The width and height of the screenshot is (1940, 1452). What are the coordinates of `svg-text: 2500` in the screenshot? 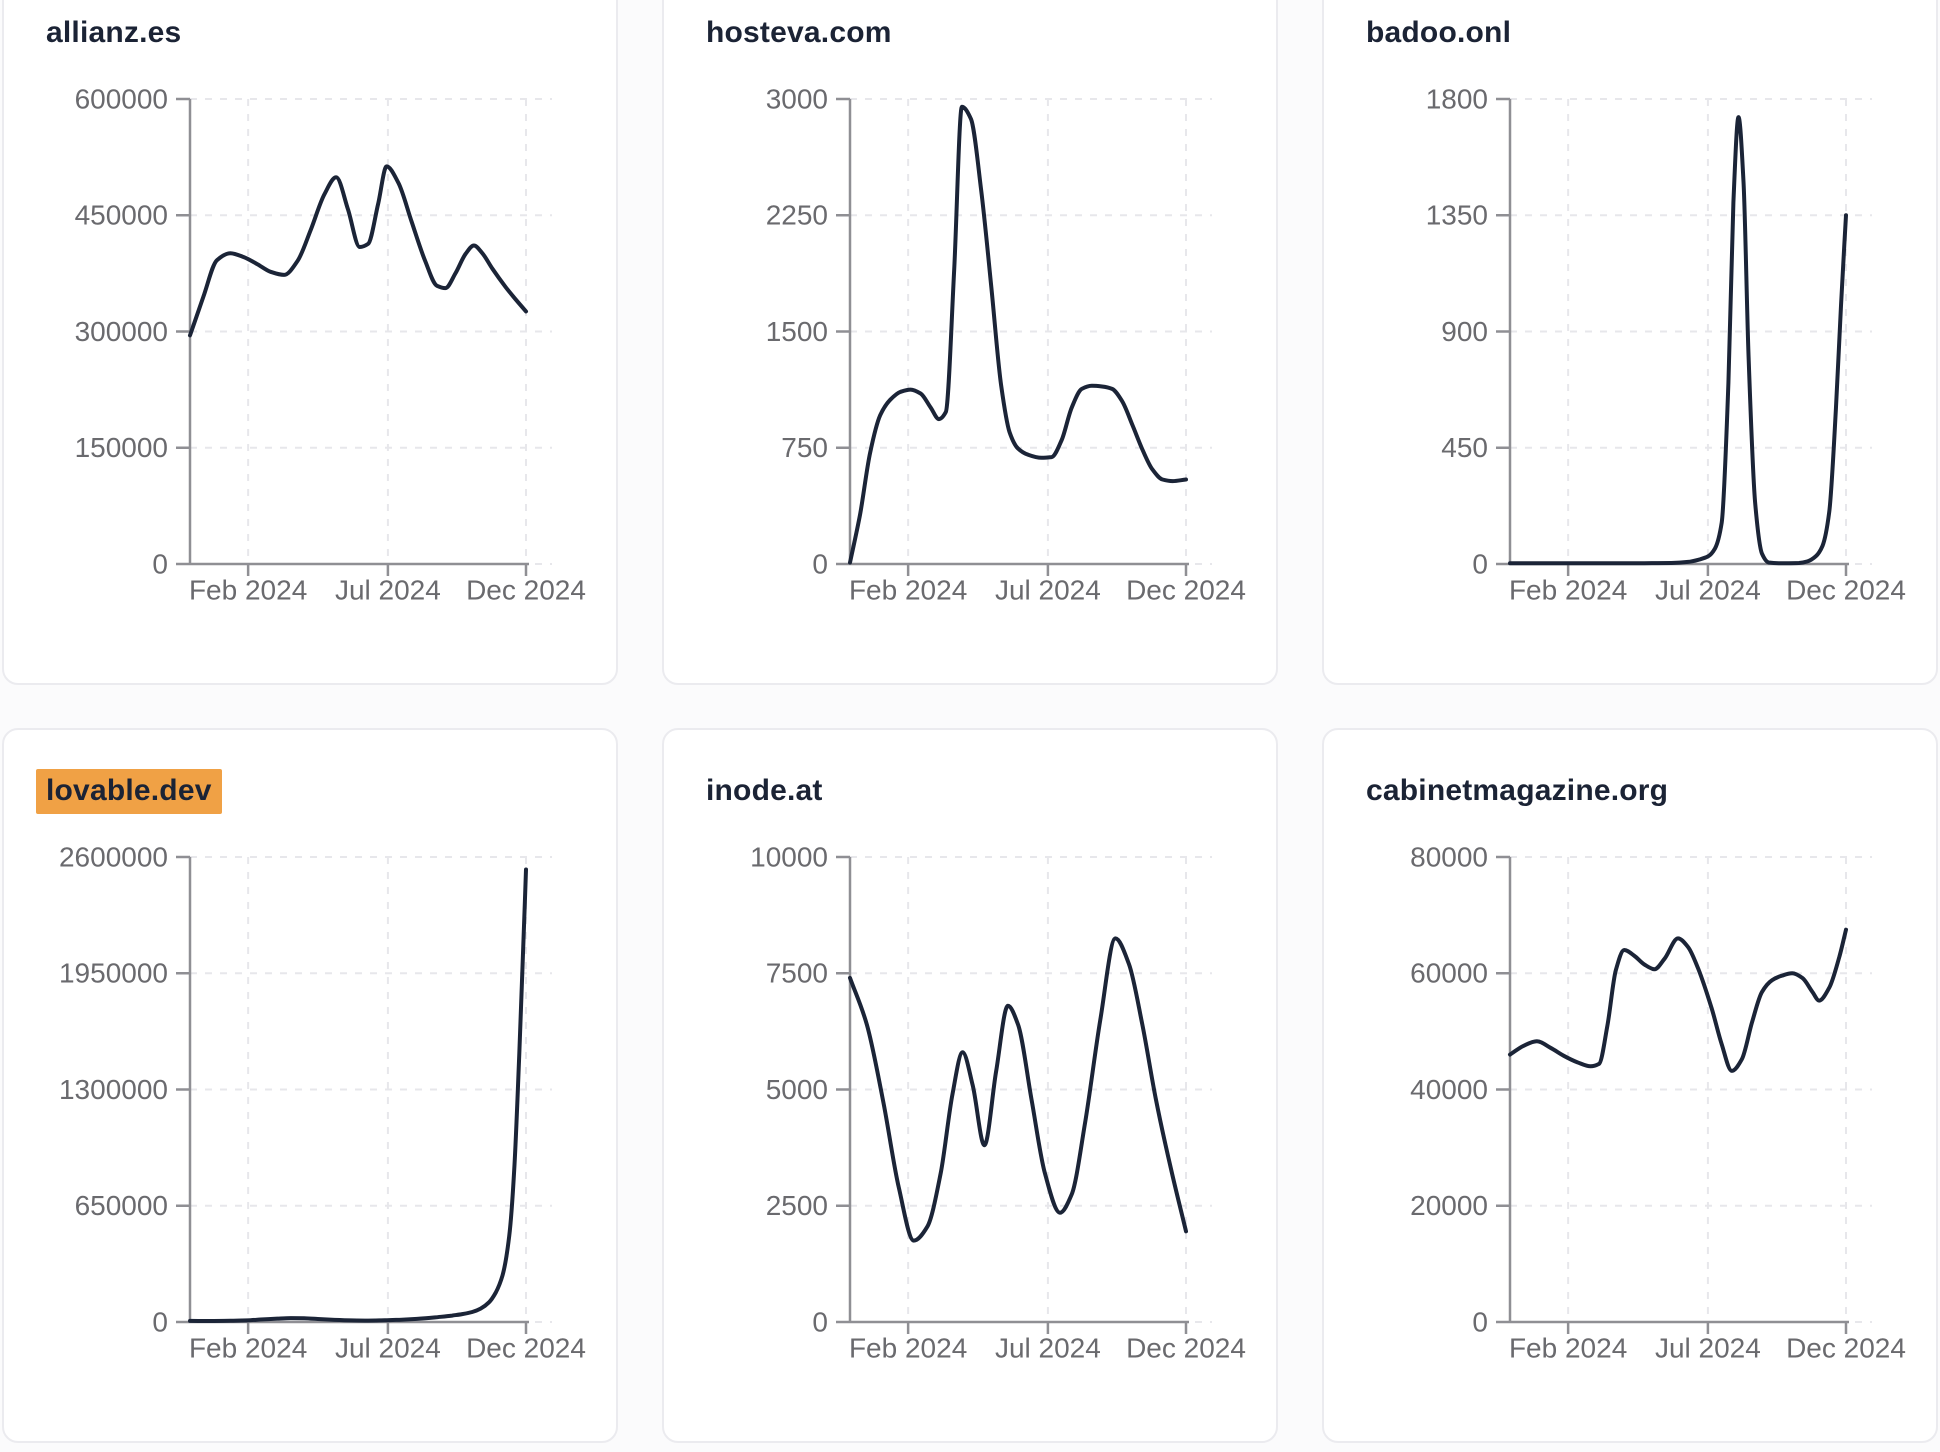 It's located at (797, 1205).